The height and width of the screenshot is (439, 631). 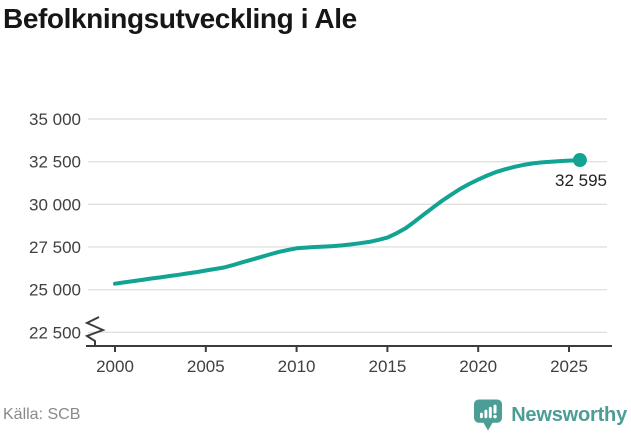 I want to click on logo-bar-small, so click(x=482, y=415).